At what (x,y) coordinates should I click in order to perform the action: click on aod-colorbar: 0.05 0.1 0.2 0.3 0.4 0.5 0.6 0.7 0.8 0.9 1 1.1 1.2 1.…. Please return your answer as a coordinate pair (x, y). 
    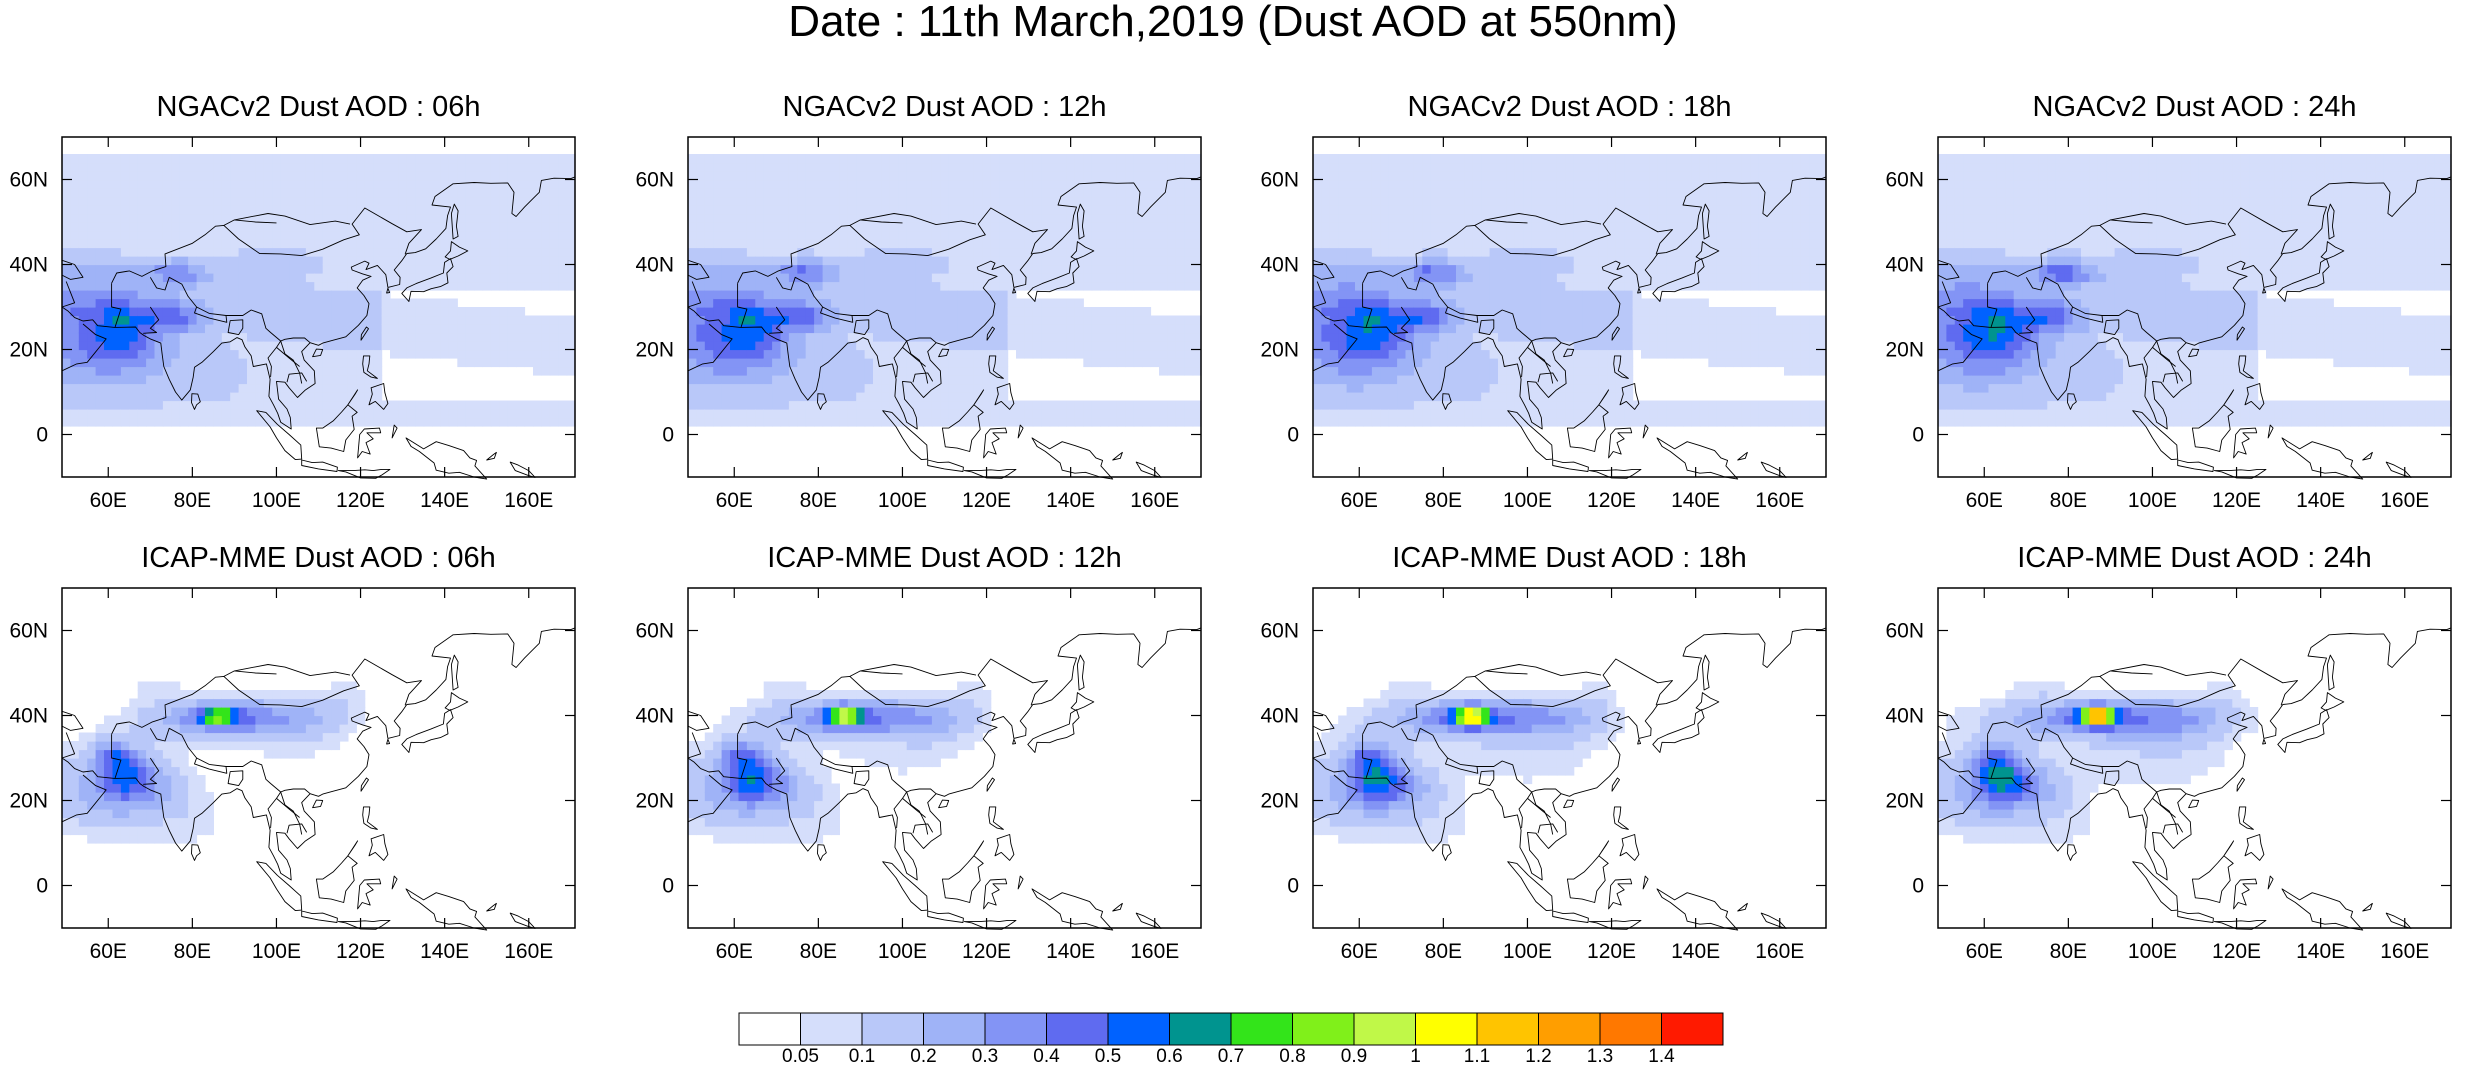
    Looking at the image, I should click on (1231, 1037).